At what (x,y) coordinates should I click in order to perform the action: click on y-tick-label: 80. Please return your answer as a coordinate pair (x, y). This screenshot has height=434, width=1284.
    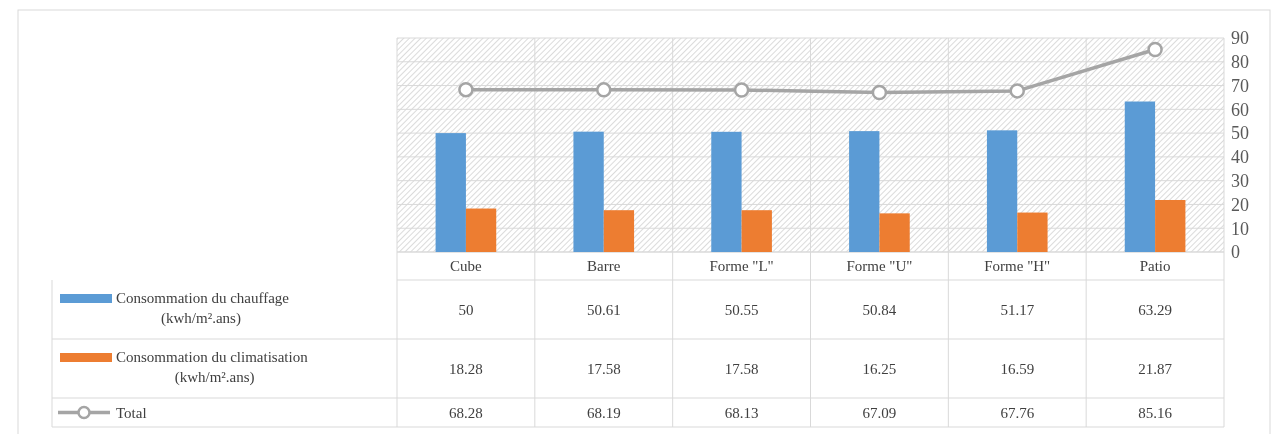
    Looking at the image, I should click on (1240, 62).